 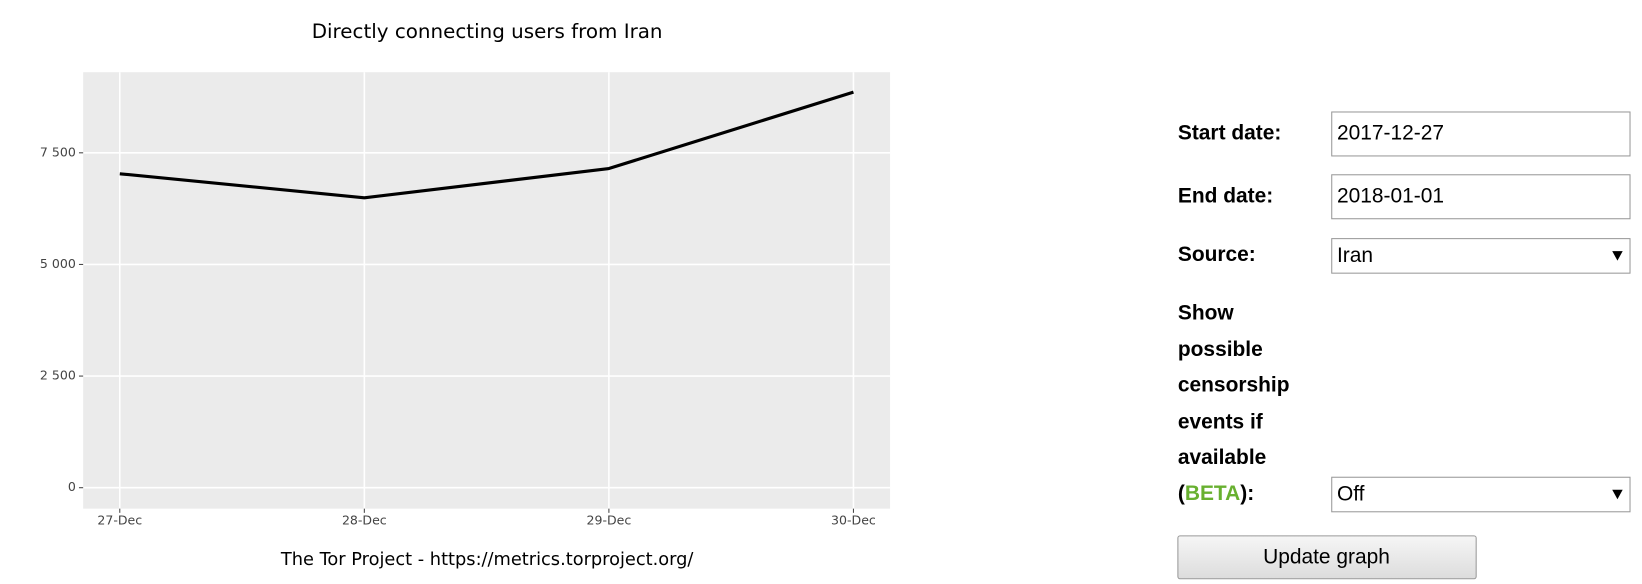 I want to click on x-tick-label: 30-Dec, so click(x=853, y=520).